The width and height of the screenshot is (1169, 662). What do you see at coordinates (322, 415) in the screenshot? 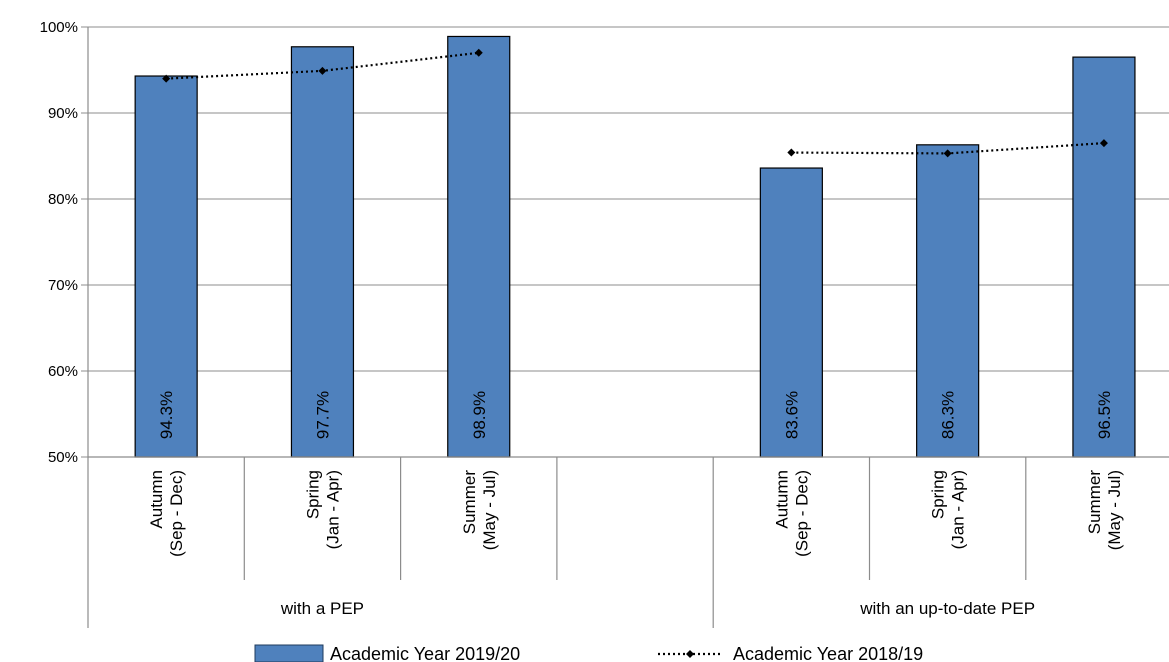
I see `bar-value-label: 97.7%` at bounding box center [322, 415].